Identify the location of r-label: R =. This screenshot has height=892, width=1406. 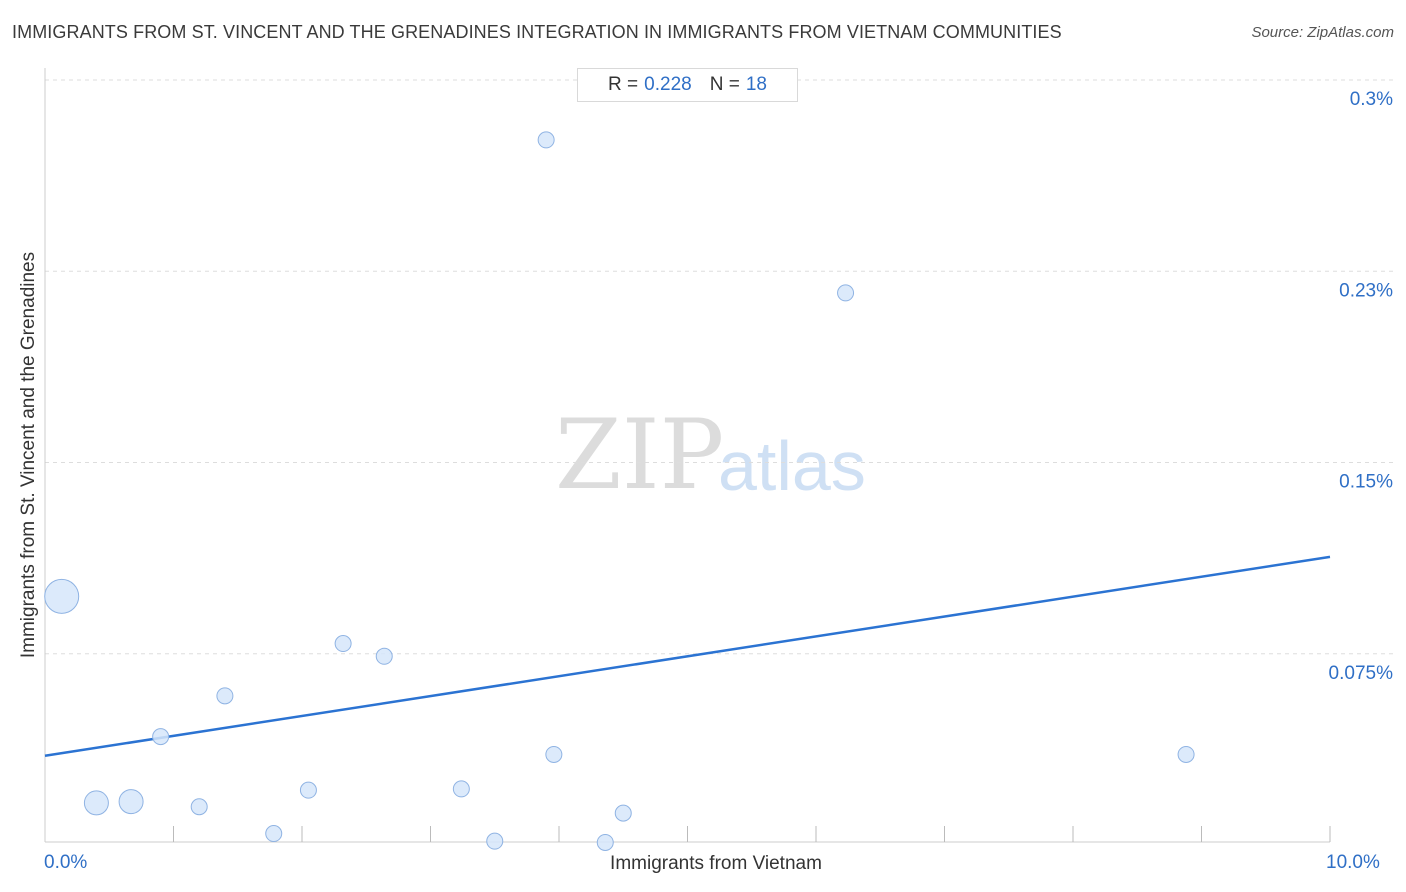
(623, 84).